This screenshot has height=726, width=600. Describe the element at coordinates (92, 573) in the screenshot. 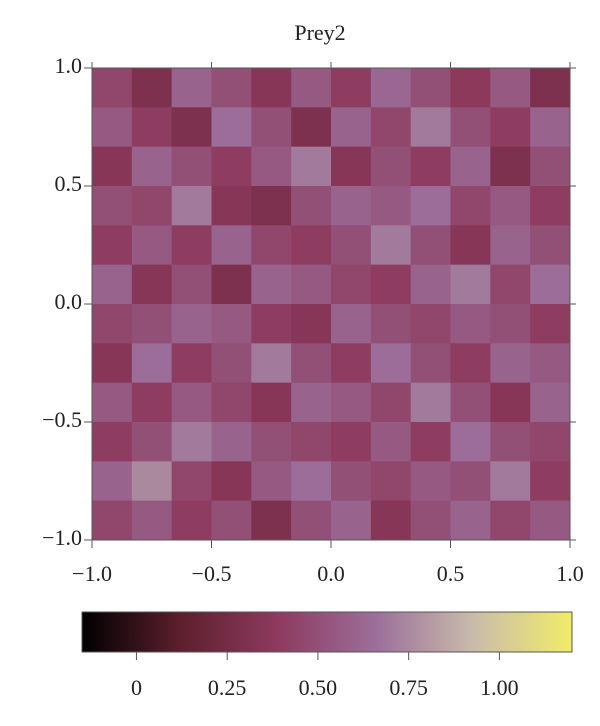

I see `x-tick-label: −1.0` at that location.